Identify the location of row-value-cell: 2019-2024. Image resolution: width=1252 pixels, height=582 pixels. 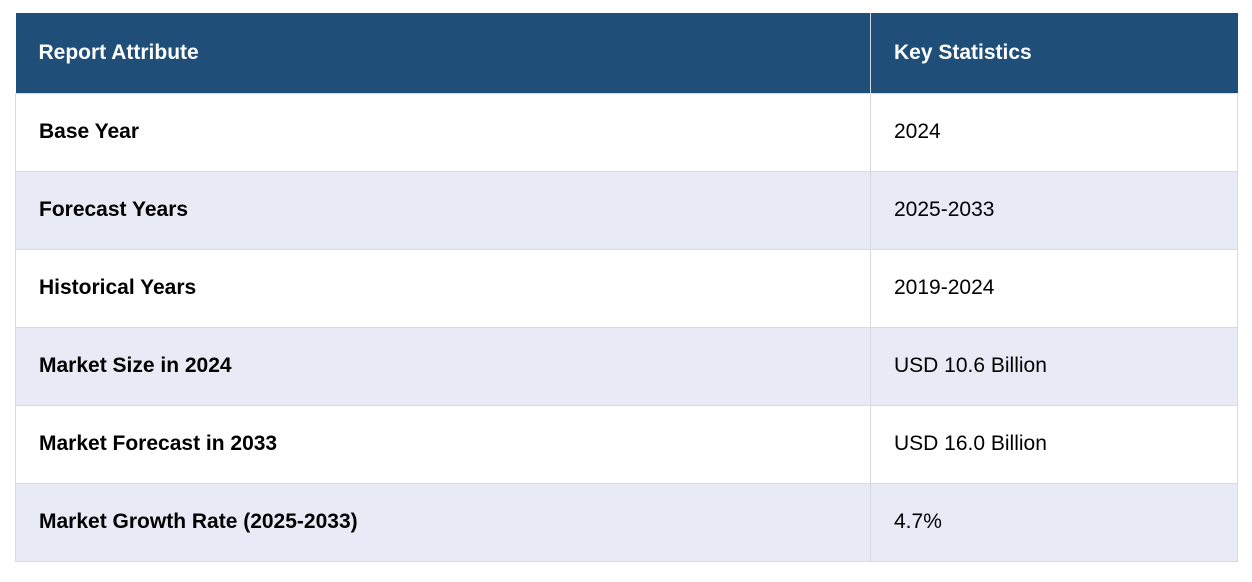
(1054, 288).